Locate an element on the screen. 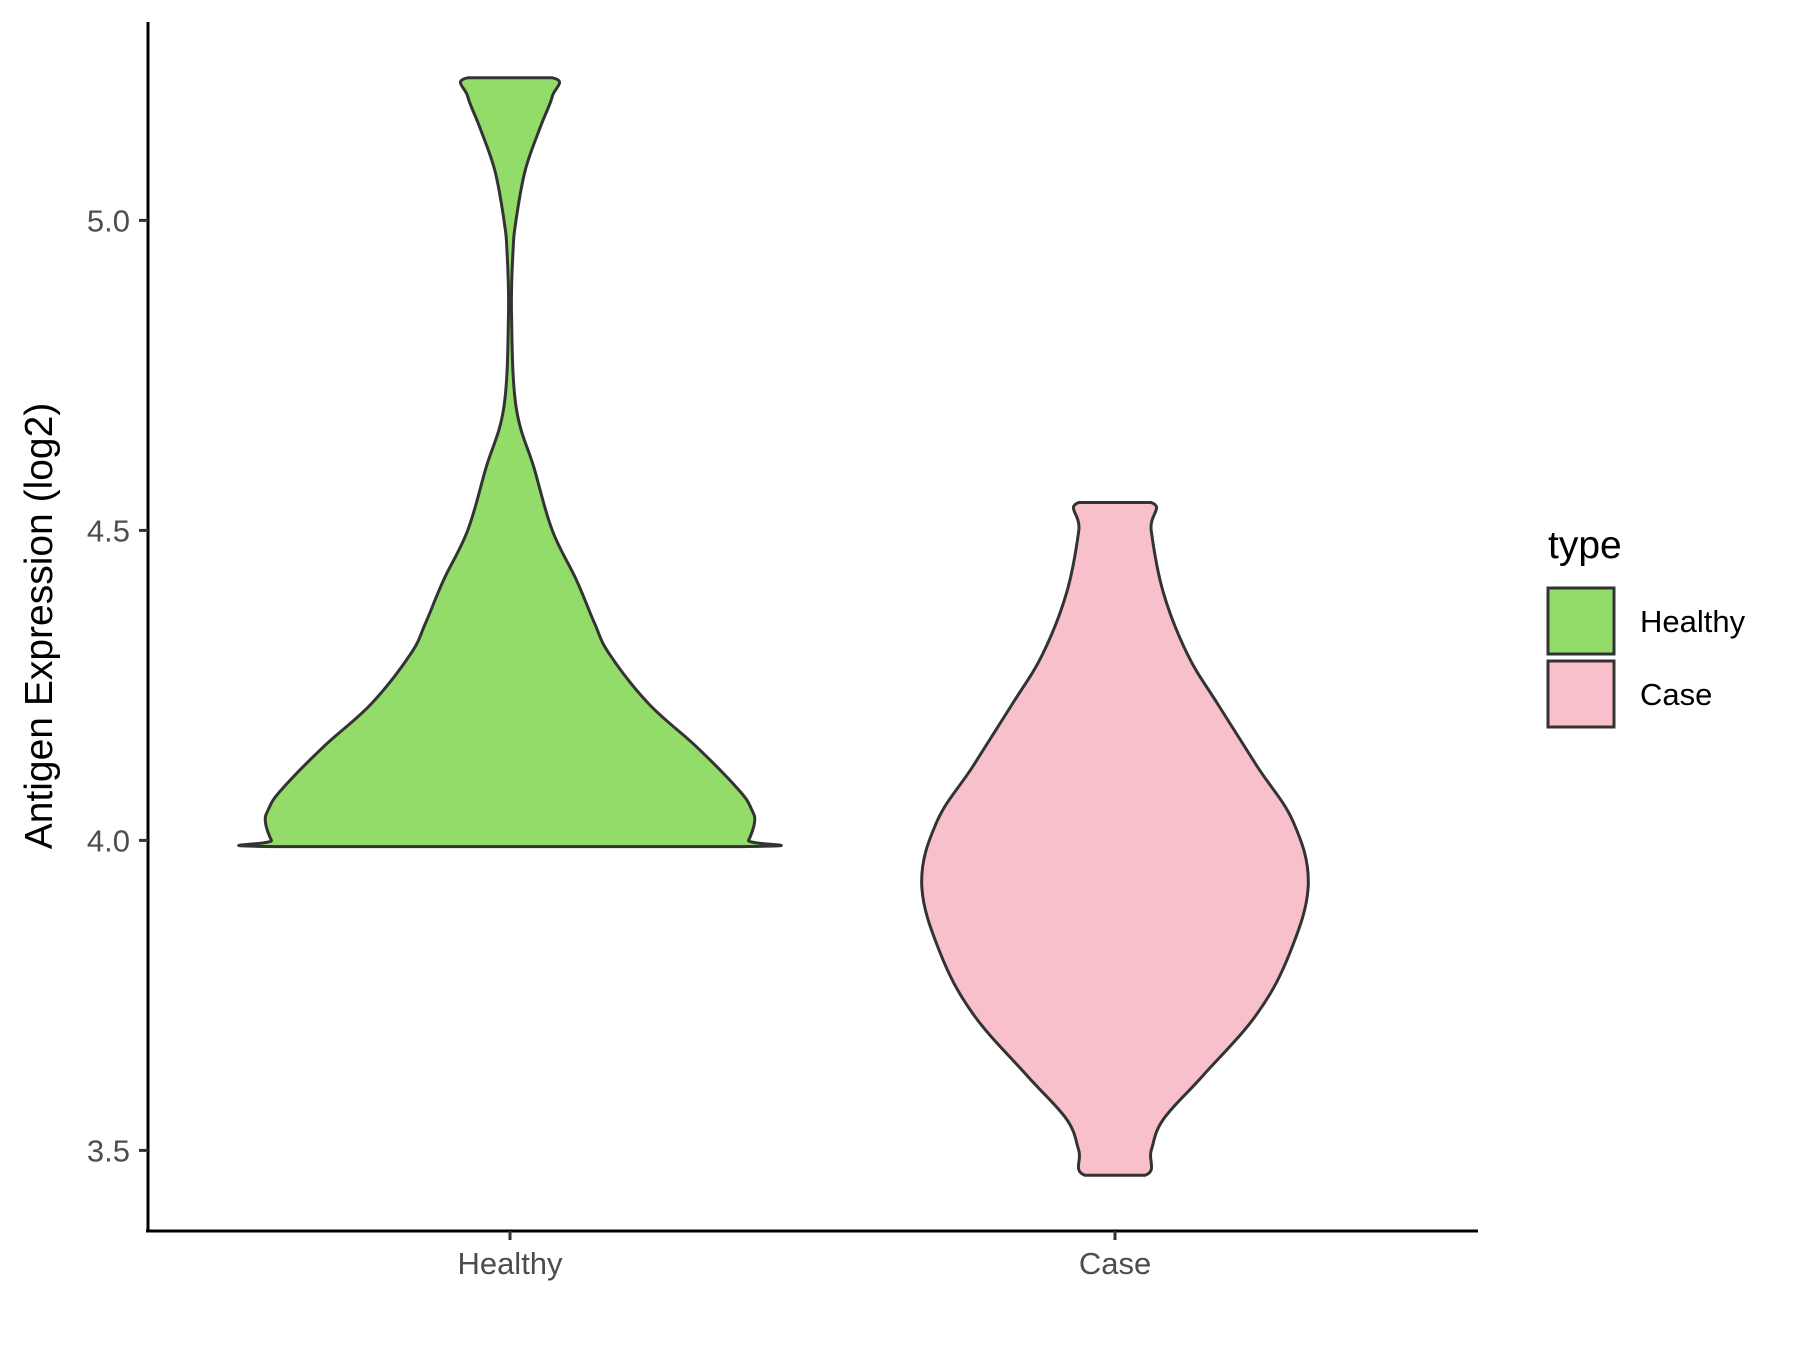 Image resolution: width=1800 pixels, height=1350 pixels. y-axis-title: Antigen Expression (log2) is located at coordinates (39, 626).